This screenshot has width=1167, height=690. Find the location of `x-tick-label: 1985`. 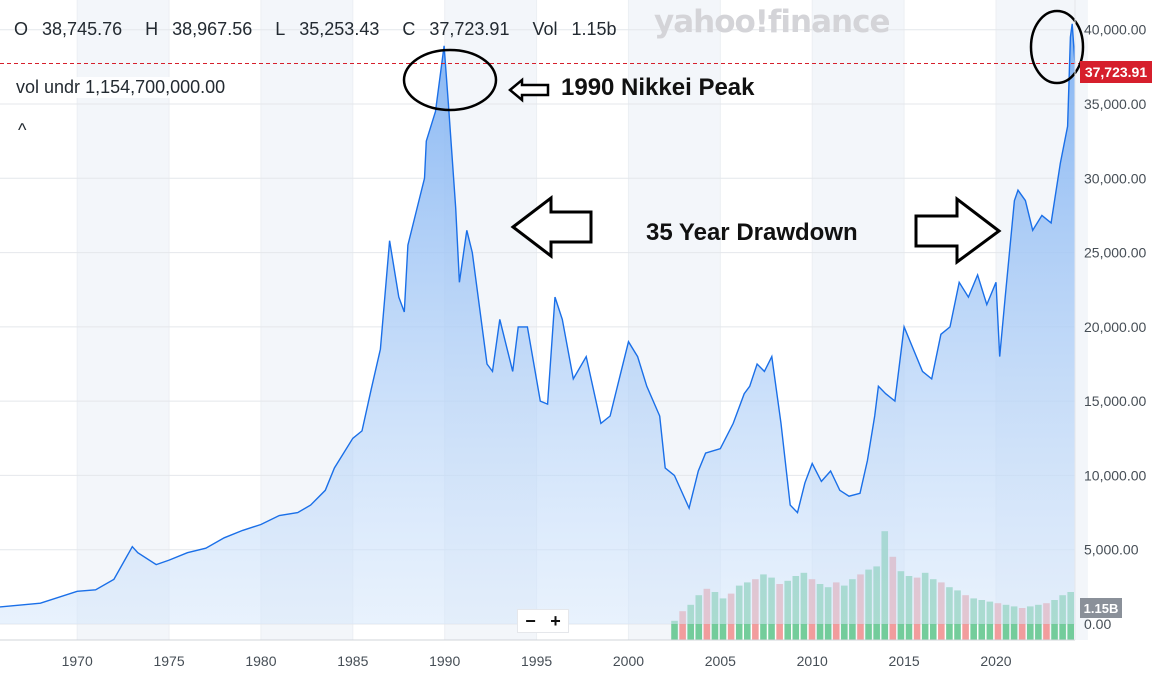

x-tick-label: 1985 is located at coordinates (352, 661).